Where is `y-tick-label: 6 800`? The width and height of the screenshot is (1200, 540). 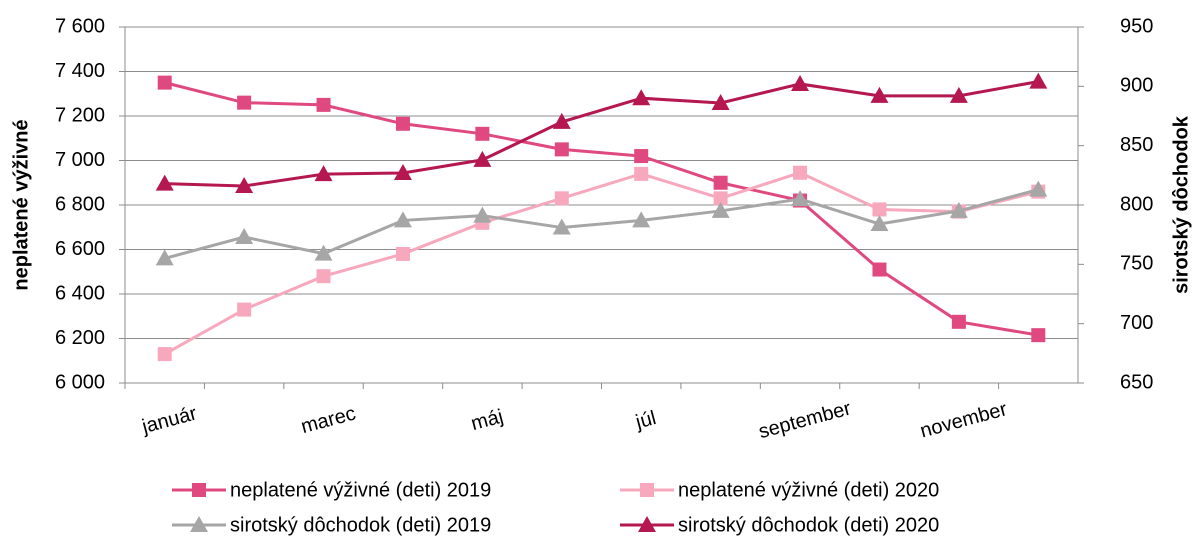
y-tick-label: 6 800 is located at coordinates (80, 204).